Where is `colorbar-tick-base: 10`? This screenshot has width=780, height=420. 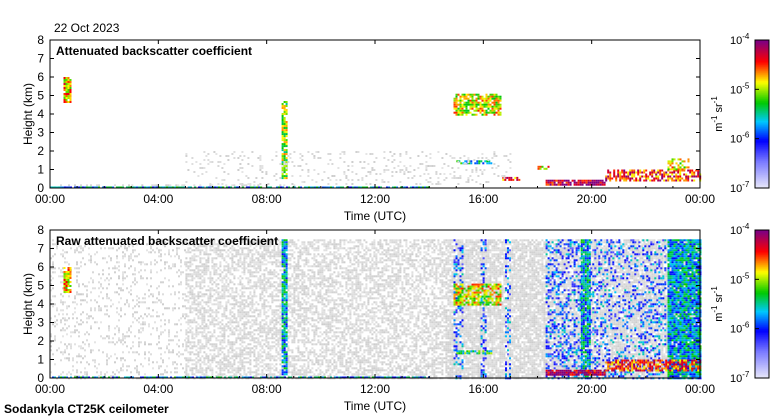
colorbar-tick-base: 10 is located at coordinates (736, 90).